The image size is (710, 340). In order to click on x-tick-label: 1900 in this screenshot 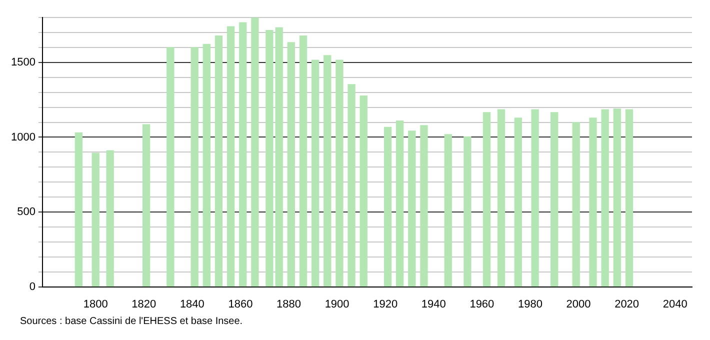, I will do `click(337, 304)`.